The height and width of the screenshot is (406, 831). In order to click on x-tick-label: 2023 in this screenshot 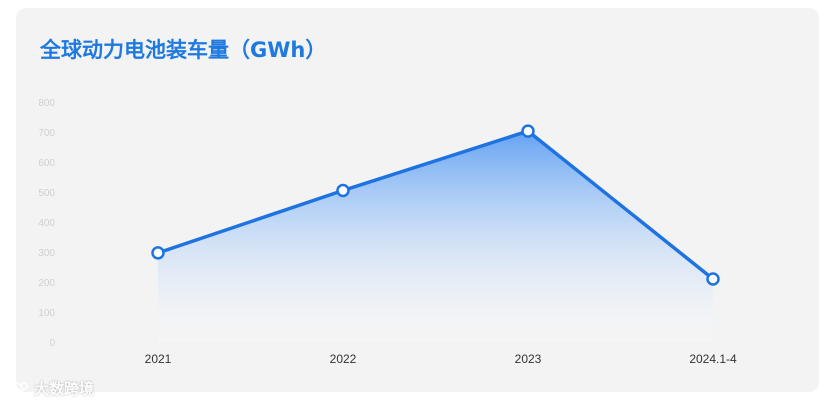, I will do `click(528, 359)`.